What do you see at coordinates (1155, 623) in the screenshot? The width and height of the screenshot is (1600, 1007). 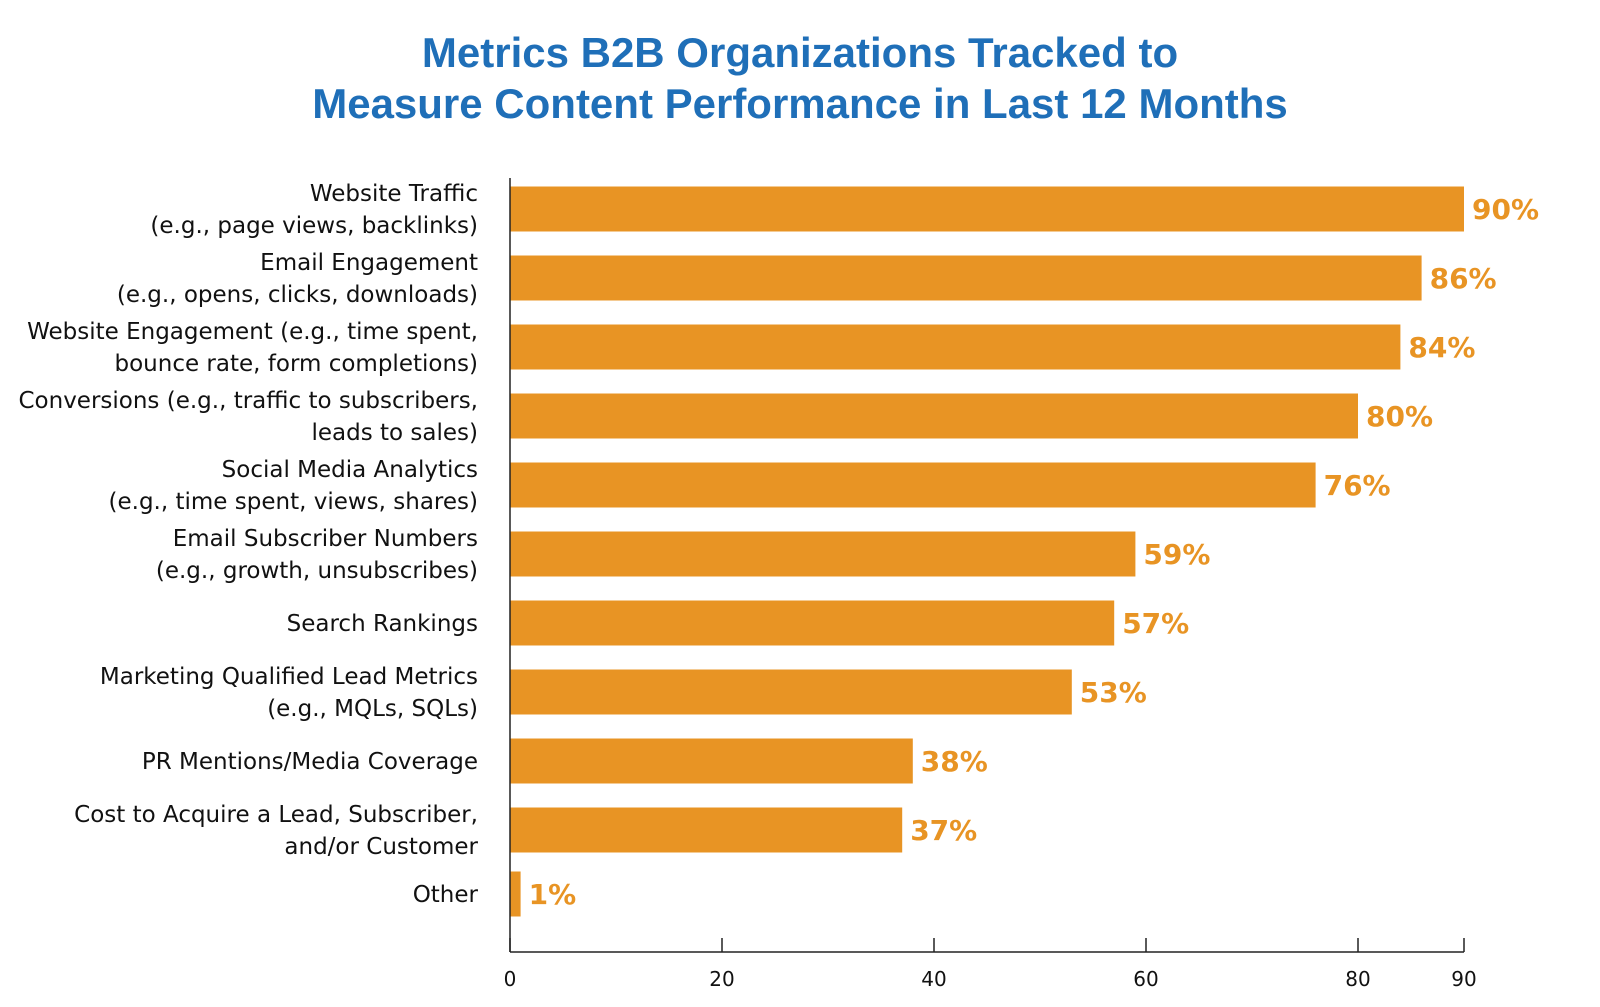 I see `value-label-7: 57%` at bounding box center [1155, 623].